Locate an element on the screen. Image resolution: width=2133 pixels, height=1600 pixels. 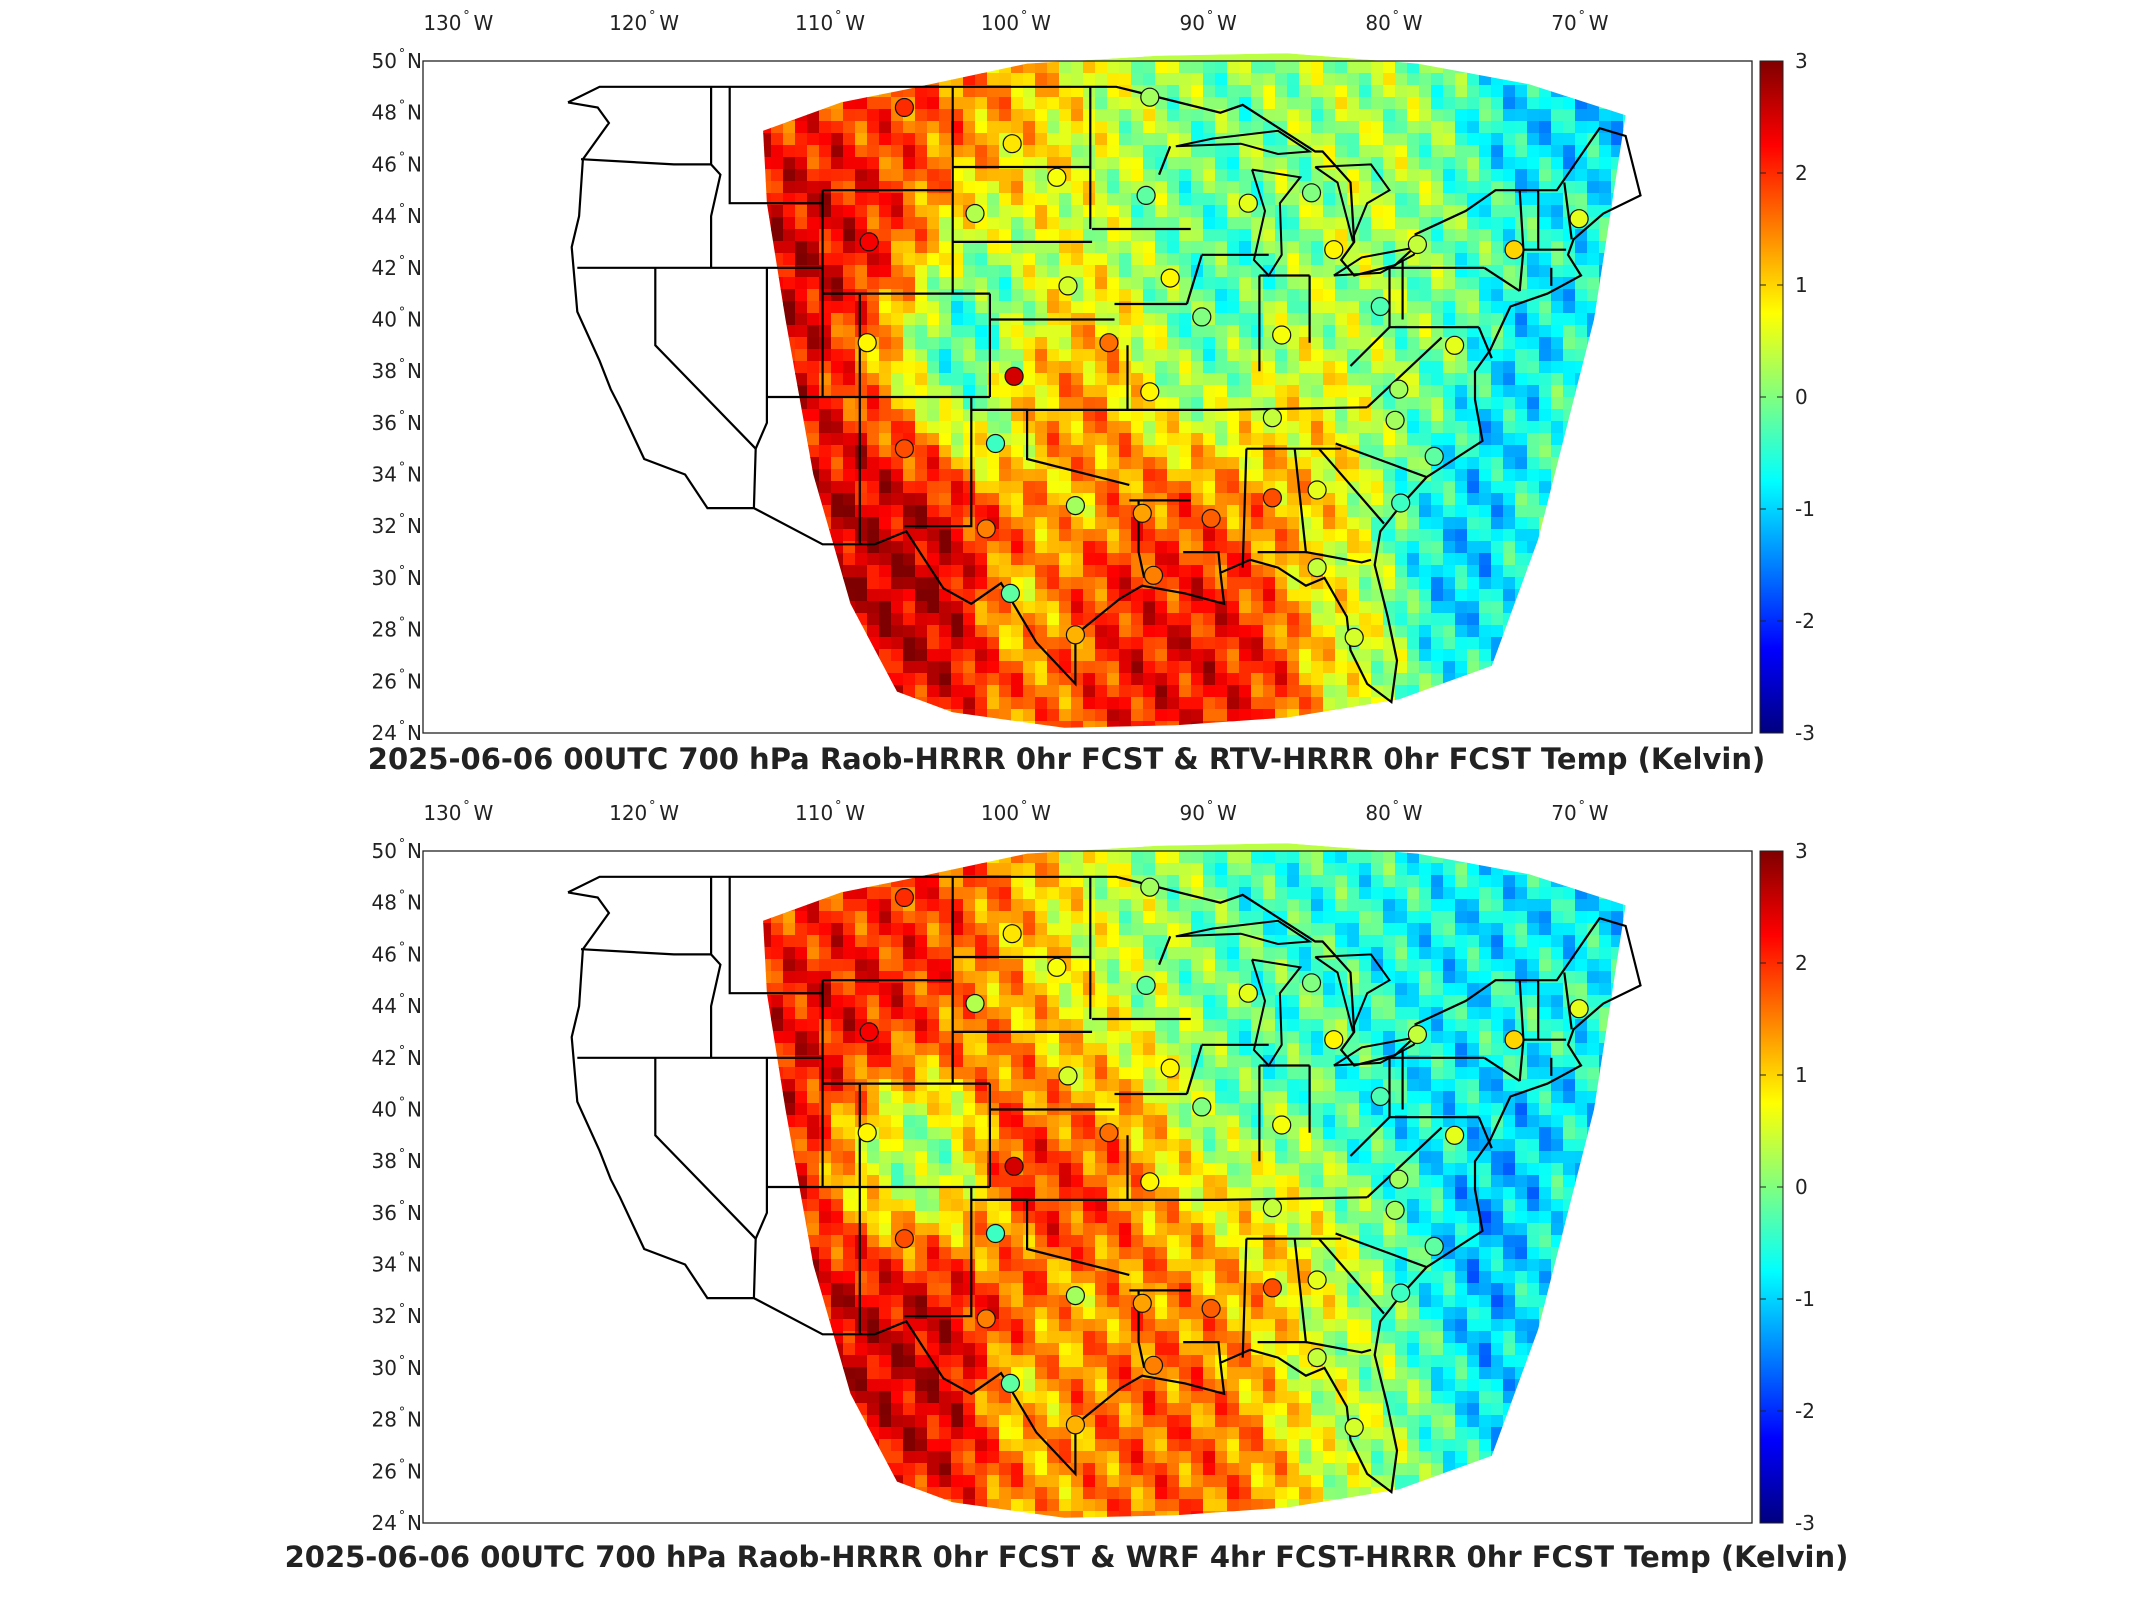
latitude-label: 24 ° N is located at coordinates (397, 732).